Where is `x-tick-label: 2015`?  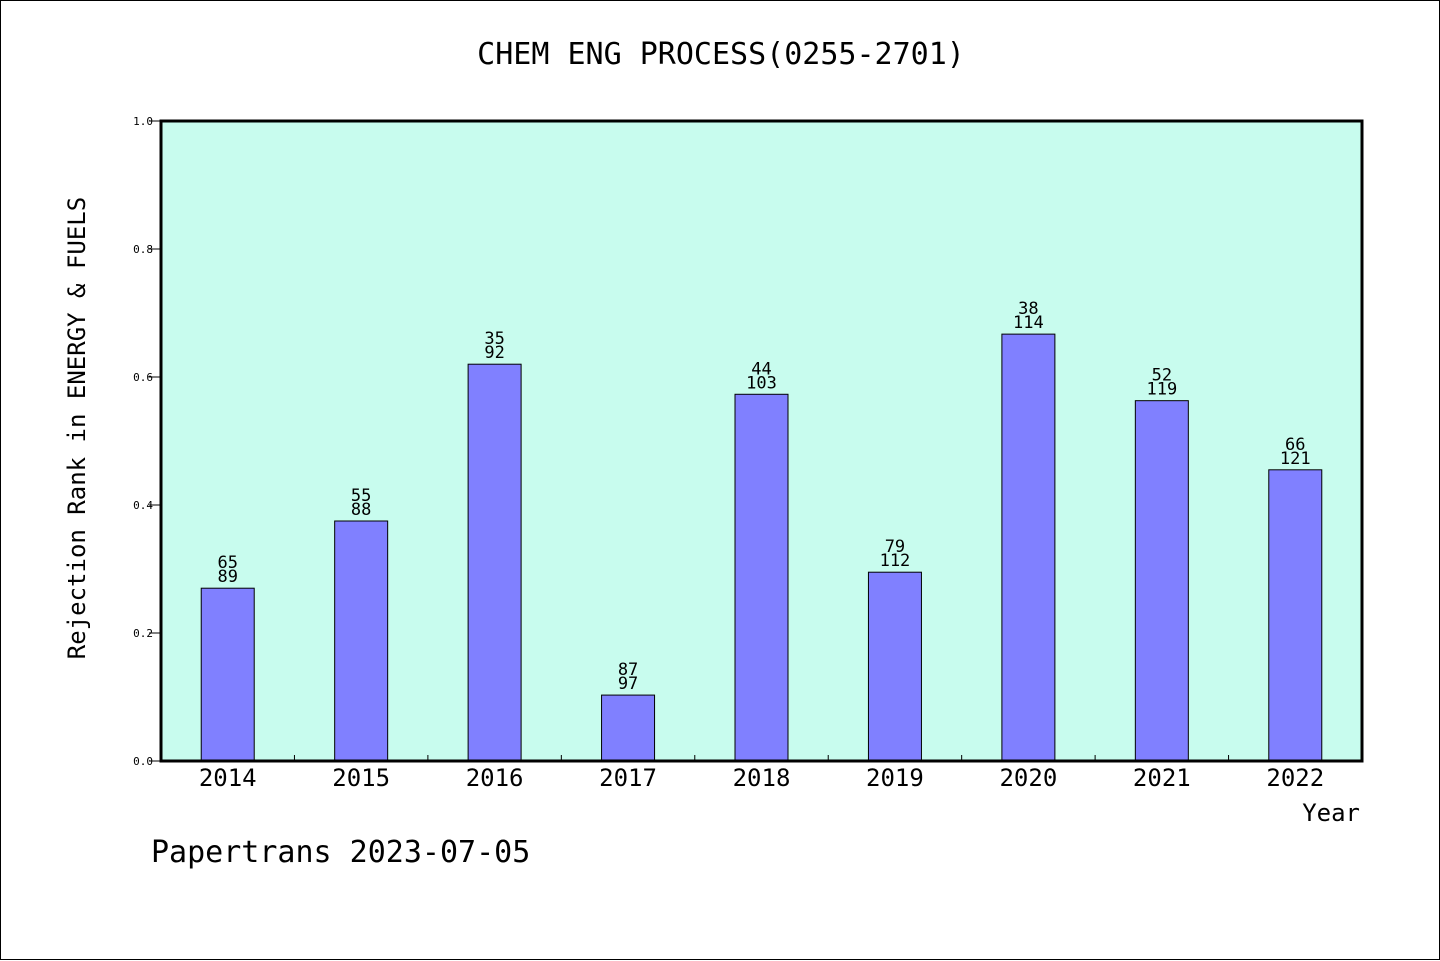
x-tick-label: 2015 is located at coordinates (361, 778).